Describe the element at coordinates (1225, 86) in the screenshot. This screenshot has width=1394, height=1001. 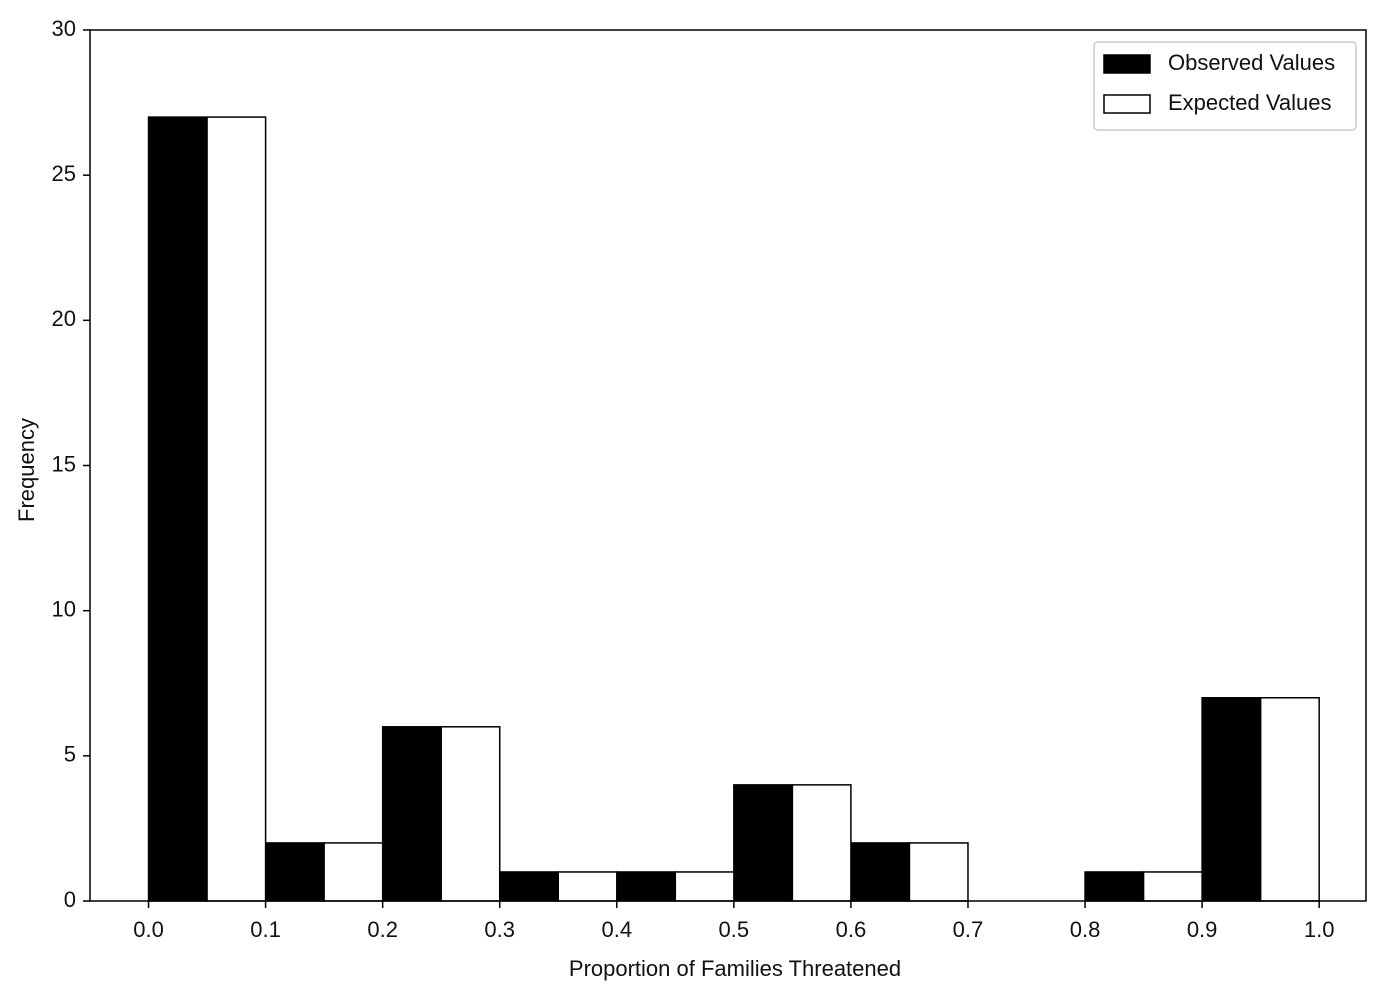
I see `legend-frame` at that location.